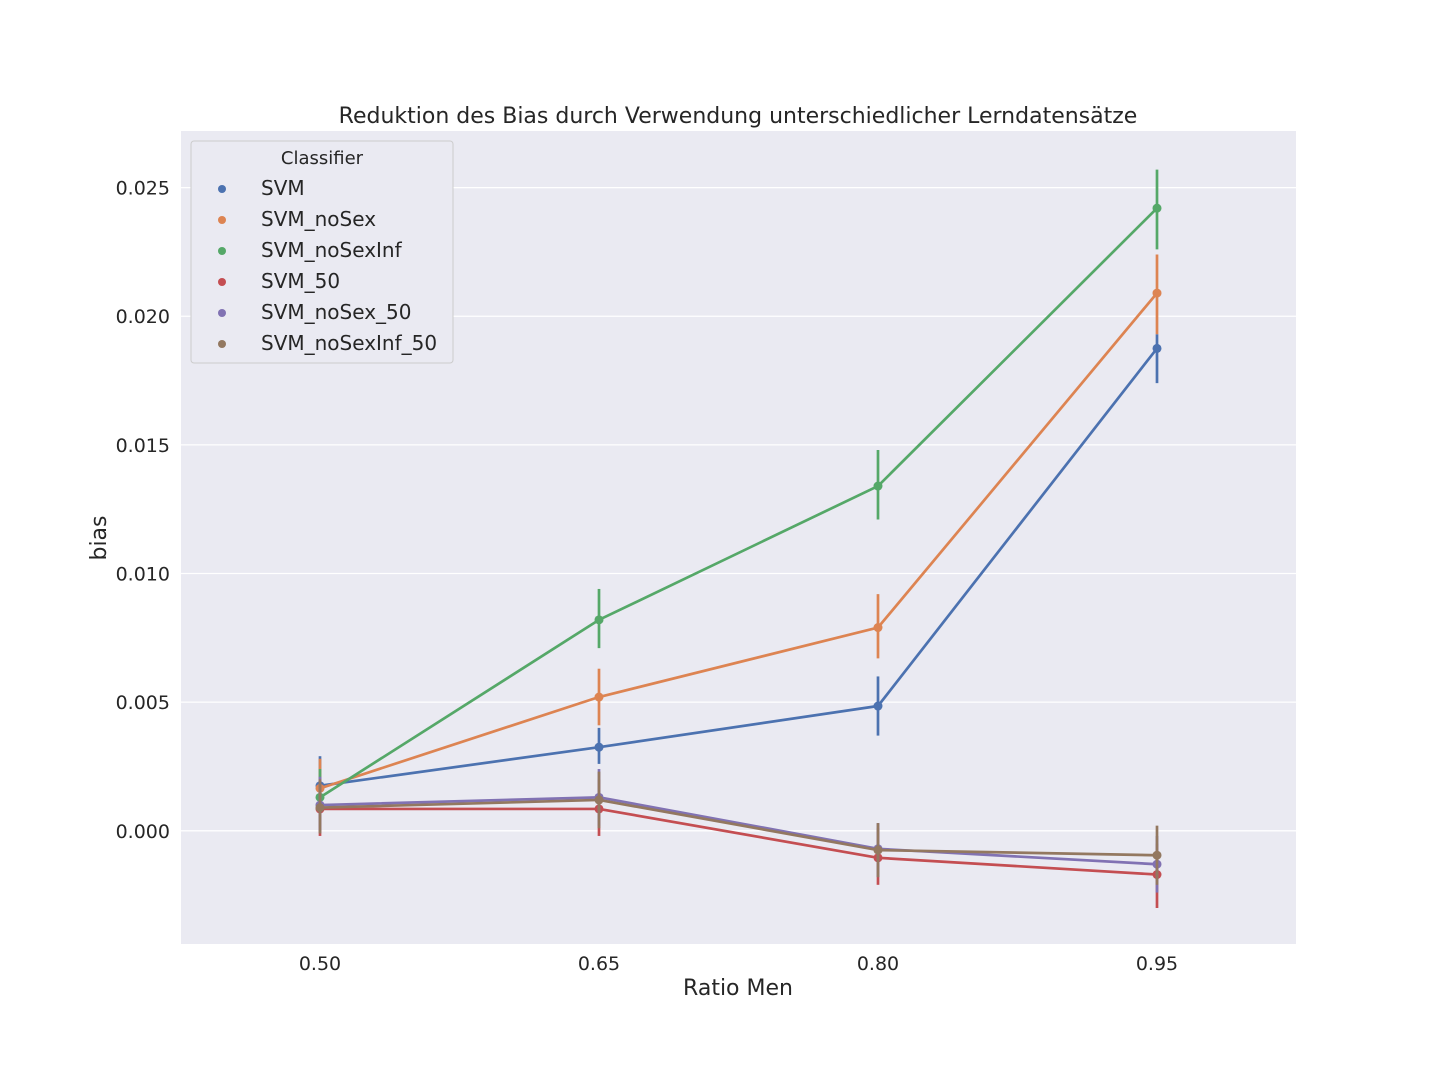 Image resolution: width=1440 pixels, height=1080 pixels. Describe the element at coordinates (143, 189) in the screenshot. I see `y-tick-label-5: 0.025` at that location.